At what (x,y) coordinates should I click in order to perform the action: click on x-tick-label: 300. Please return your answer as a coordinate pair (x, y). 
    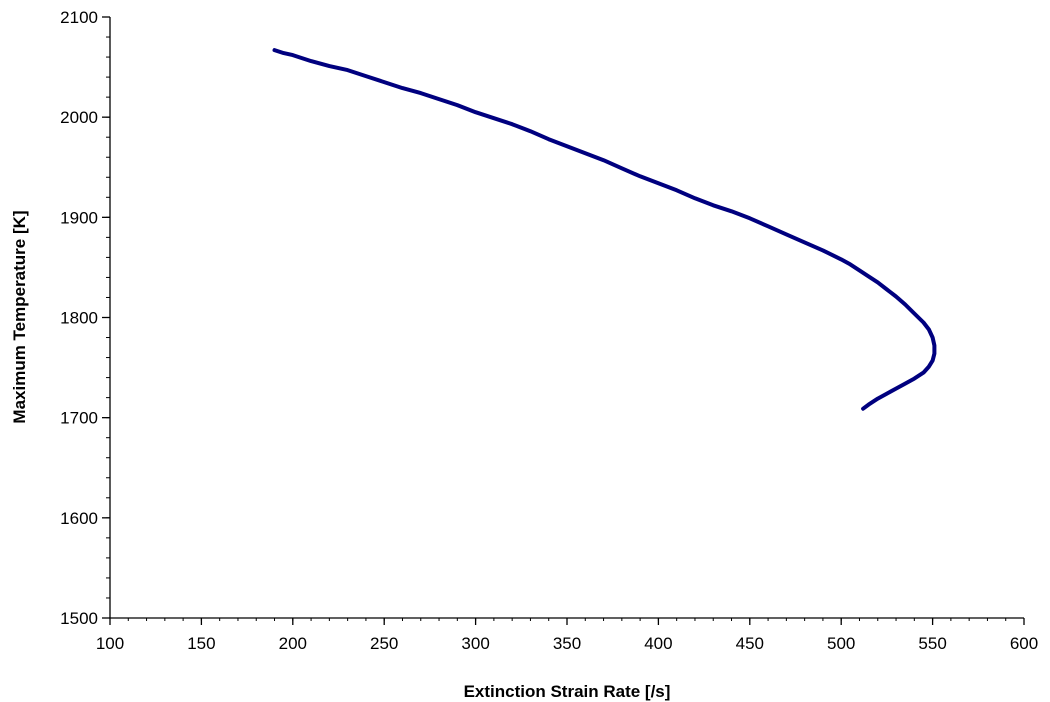
    Looking at the image, I should click on (475, 643).